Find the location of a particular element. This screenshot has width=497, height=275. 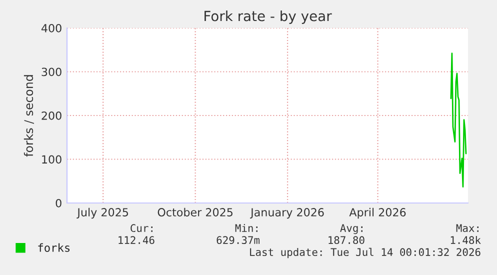

text: 112.46 is located at coordinates (136, 240).